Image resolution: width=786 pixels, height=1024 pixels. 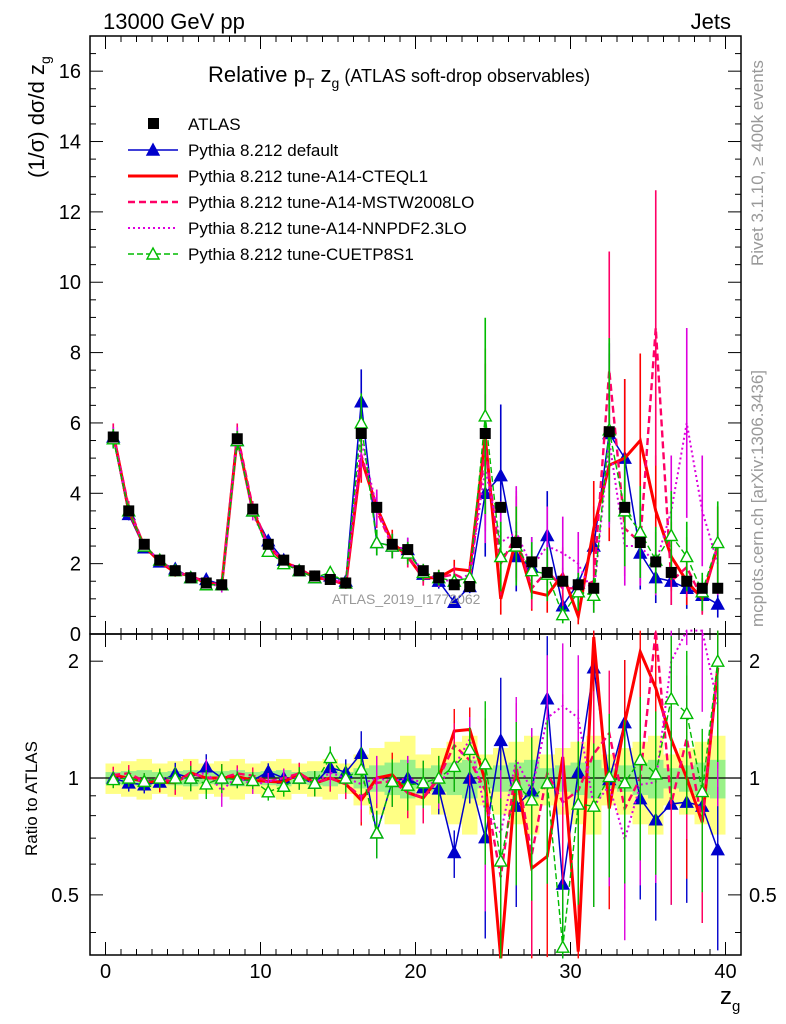 What do you see at coordinates (308, 176) in the screenshot?
I see `legend-label: Pythia 8.212 tune-A14-CTEQL1` at bounding box center [308, 176].